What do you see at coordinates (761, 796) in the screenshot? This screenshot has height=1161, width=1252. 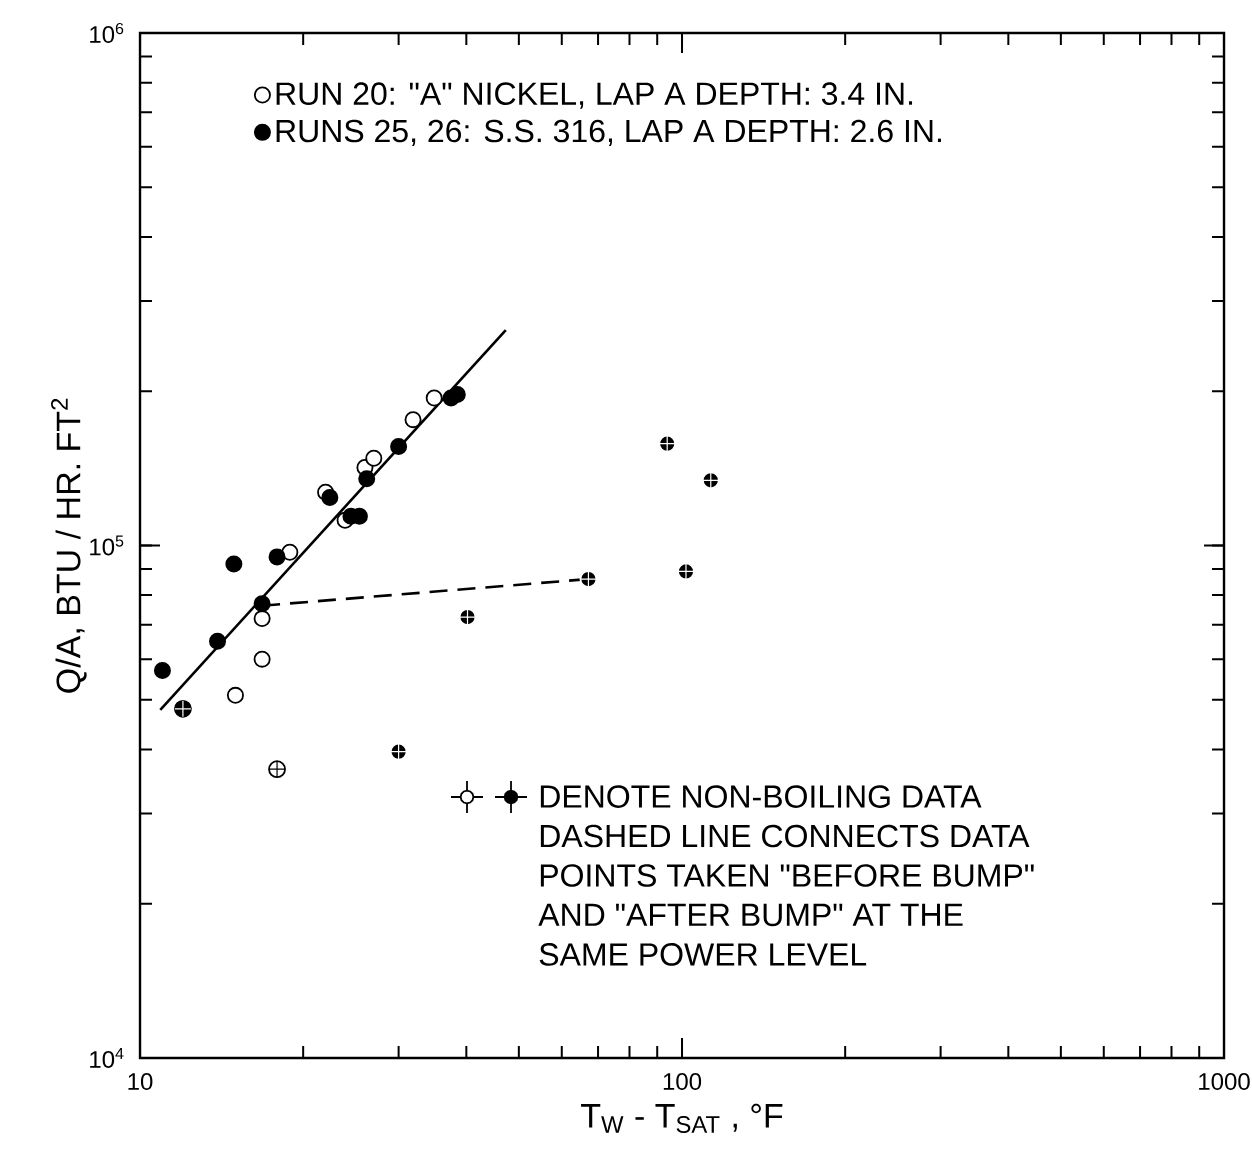 I see `annotation: DENOTE NON-BOILING DATA` at bounding box center [761, 796].